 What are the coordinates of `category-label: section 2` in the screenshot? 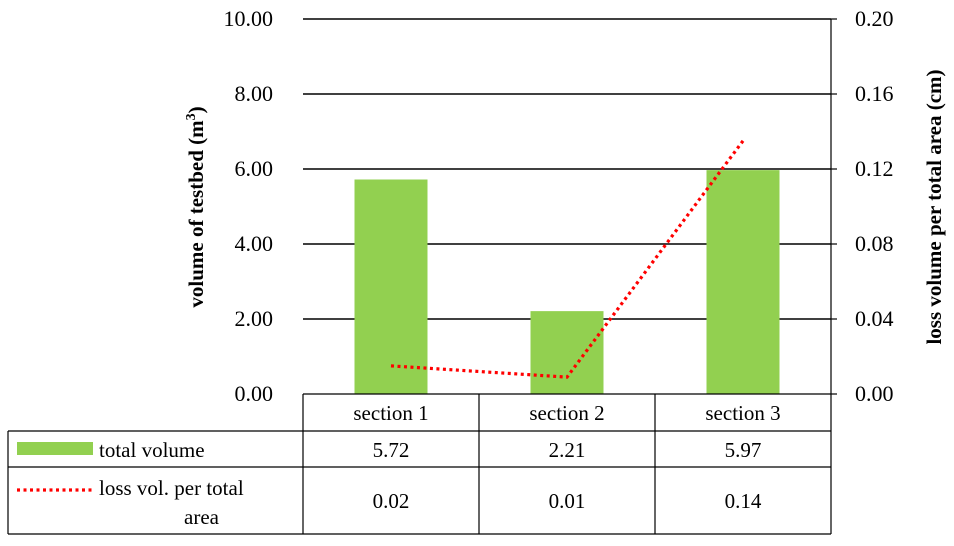 It's located at (566, 413).